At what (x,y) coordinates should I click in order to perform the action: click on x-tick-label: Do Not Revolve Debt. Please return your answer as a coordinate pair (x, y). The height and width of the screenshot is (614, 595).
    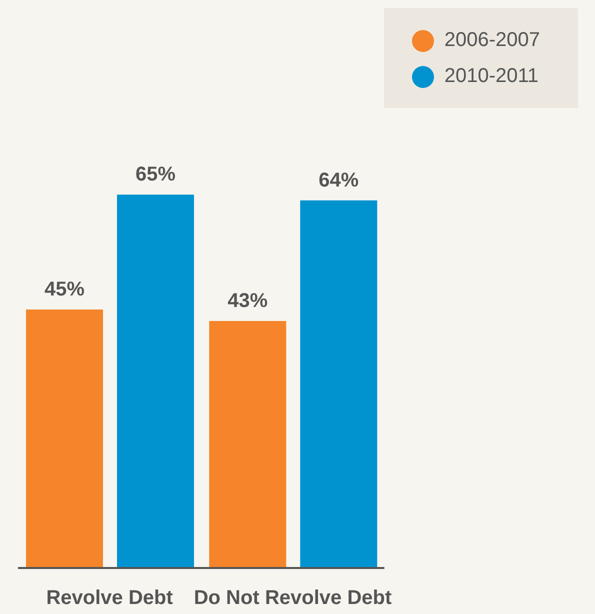
    Looking at the image, I should click on (293, 598).